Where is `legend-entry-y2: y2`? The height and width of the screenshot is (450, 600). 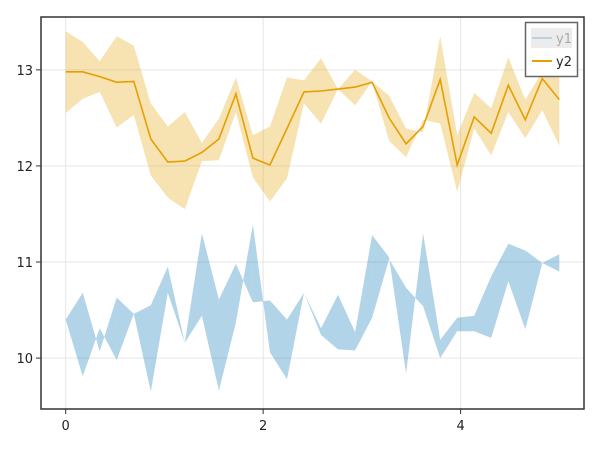
legend-entry-y2: y2 is located at coordinates (552, 62).